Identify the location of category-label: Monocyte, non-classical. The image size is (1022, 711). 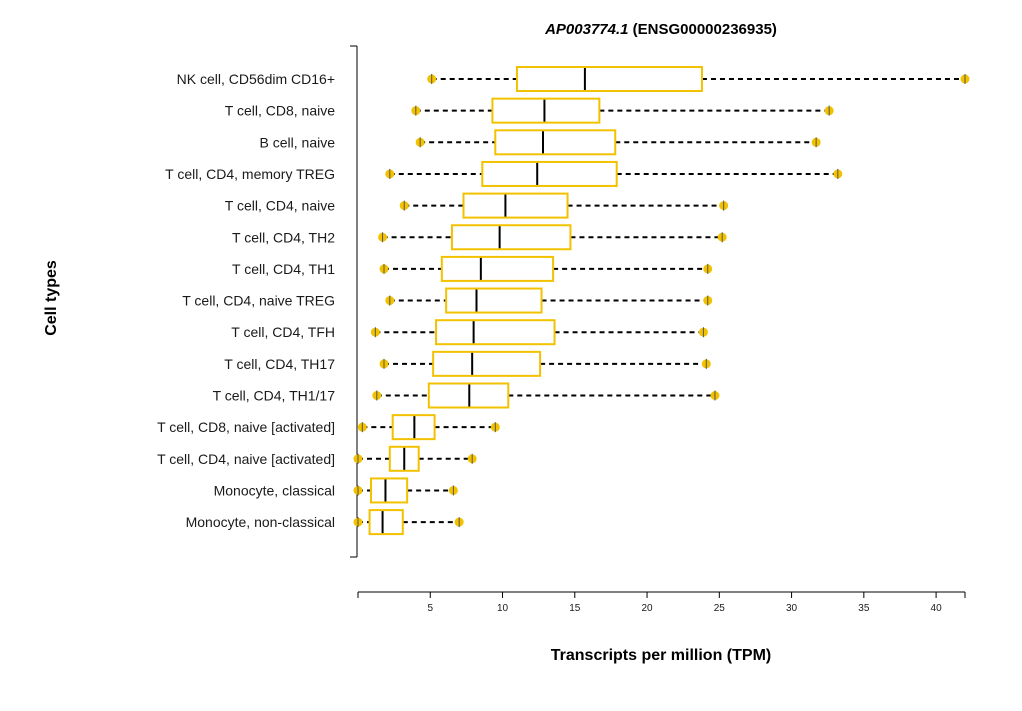
(260, 522).